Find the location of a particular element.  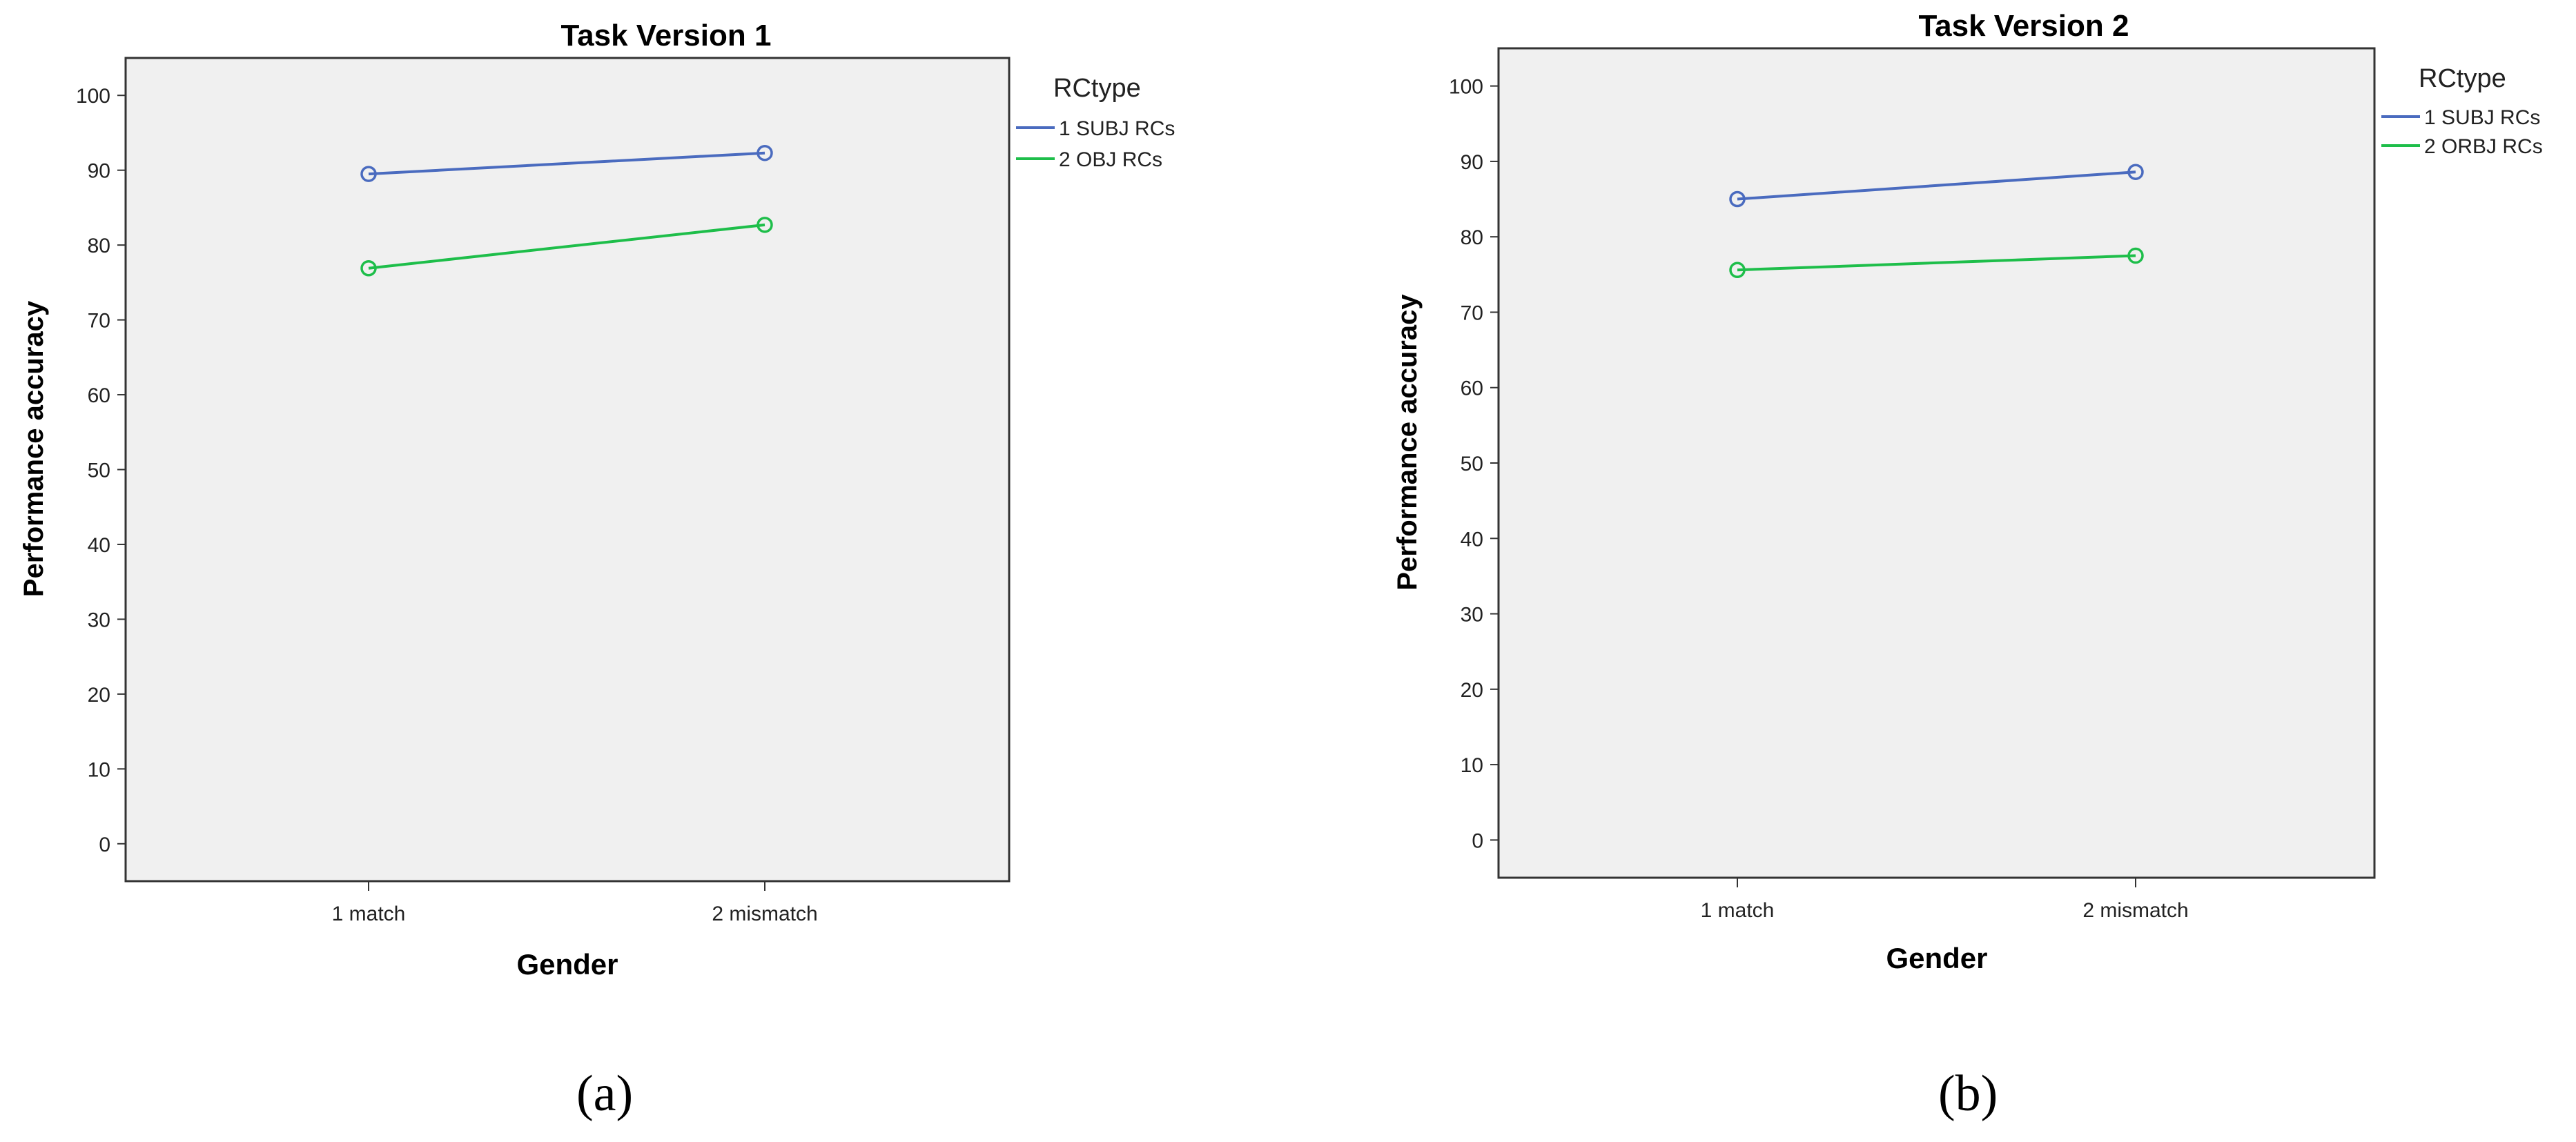

panel-caption-b: (b) is located at coordinates (1968, 1093).